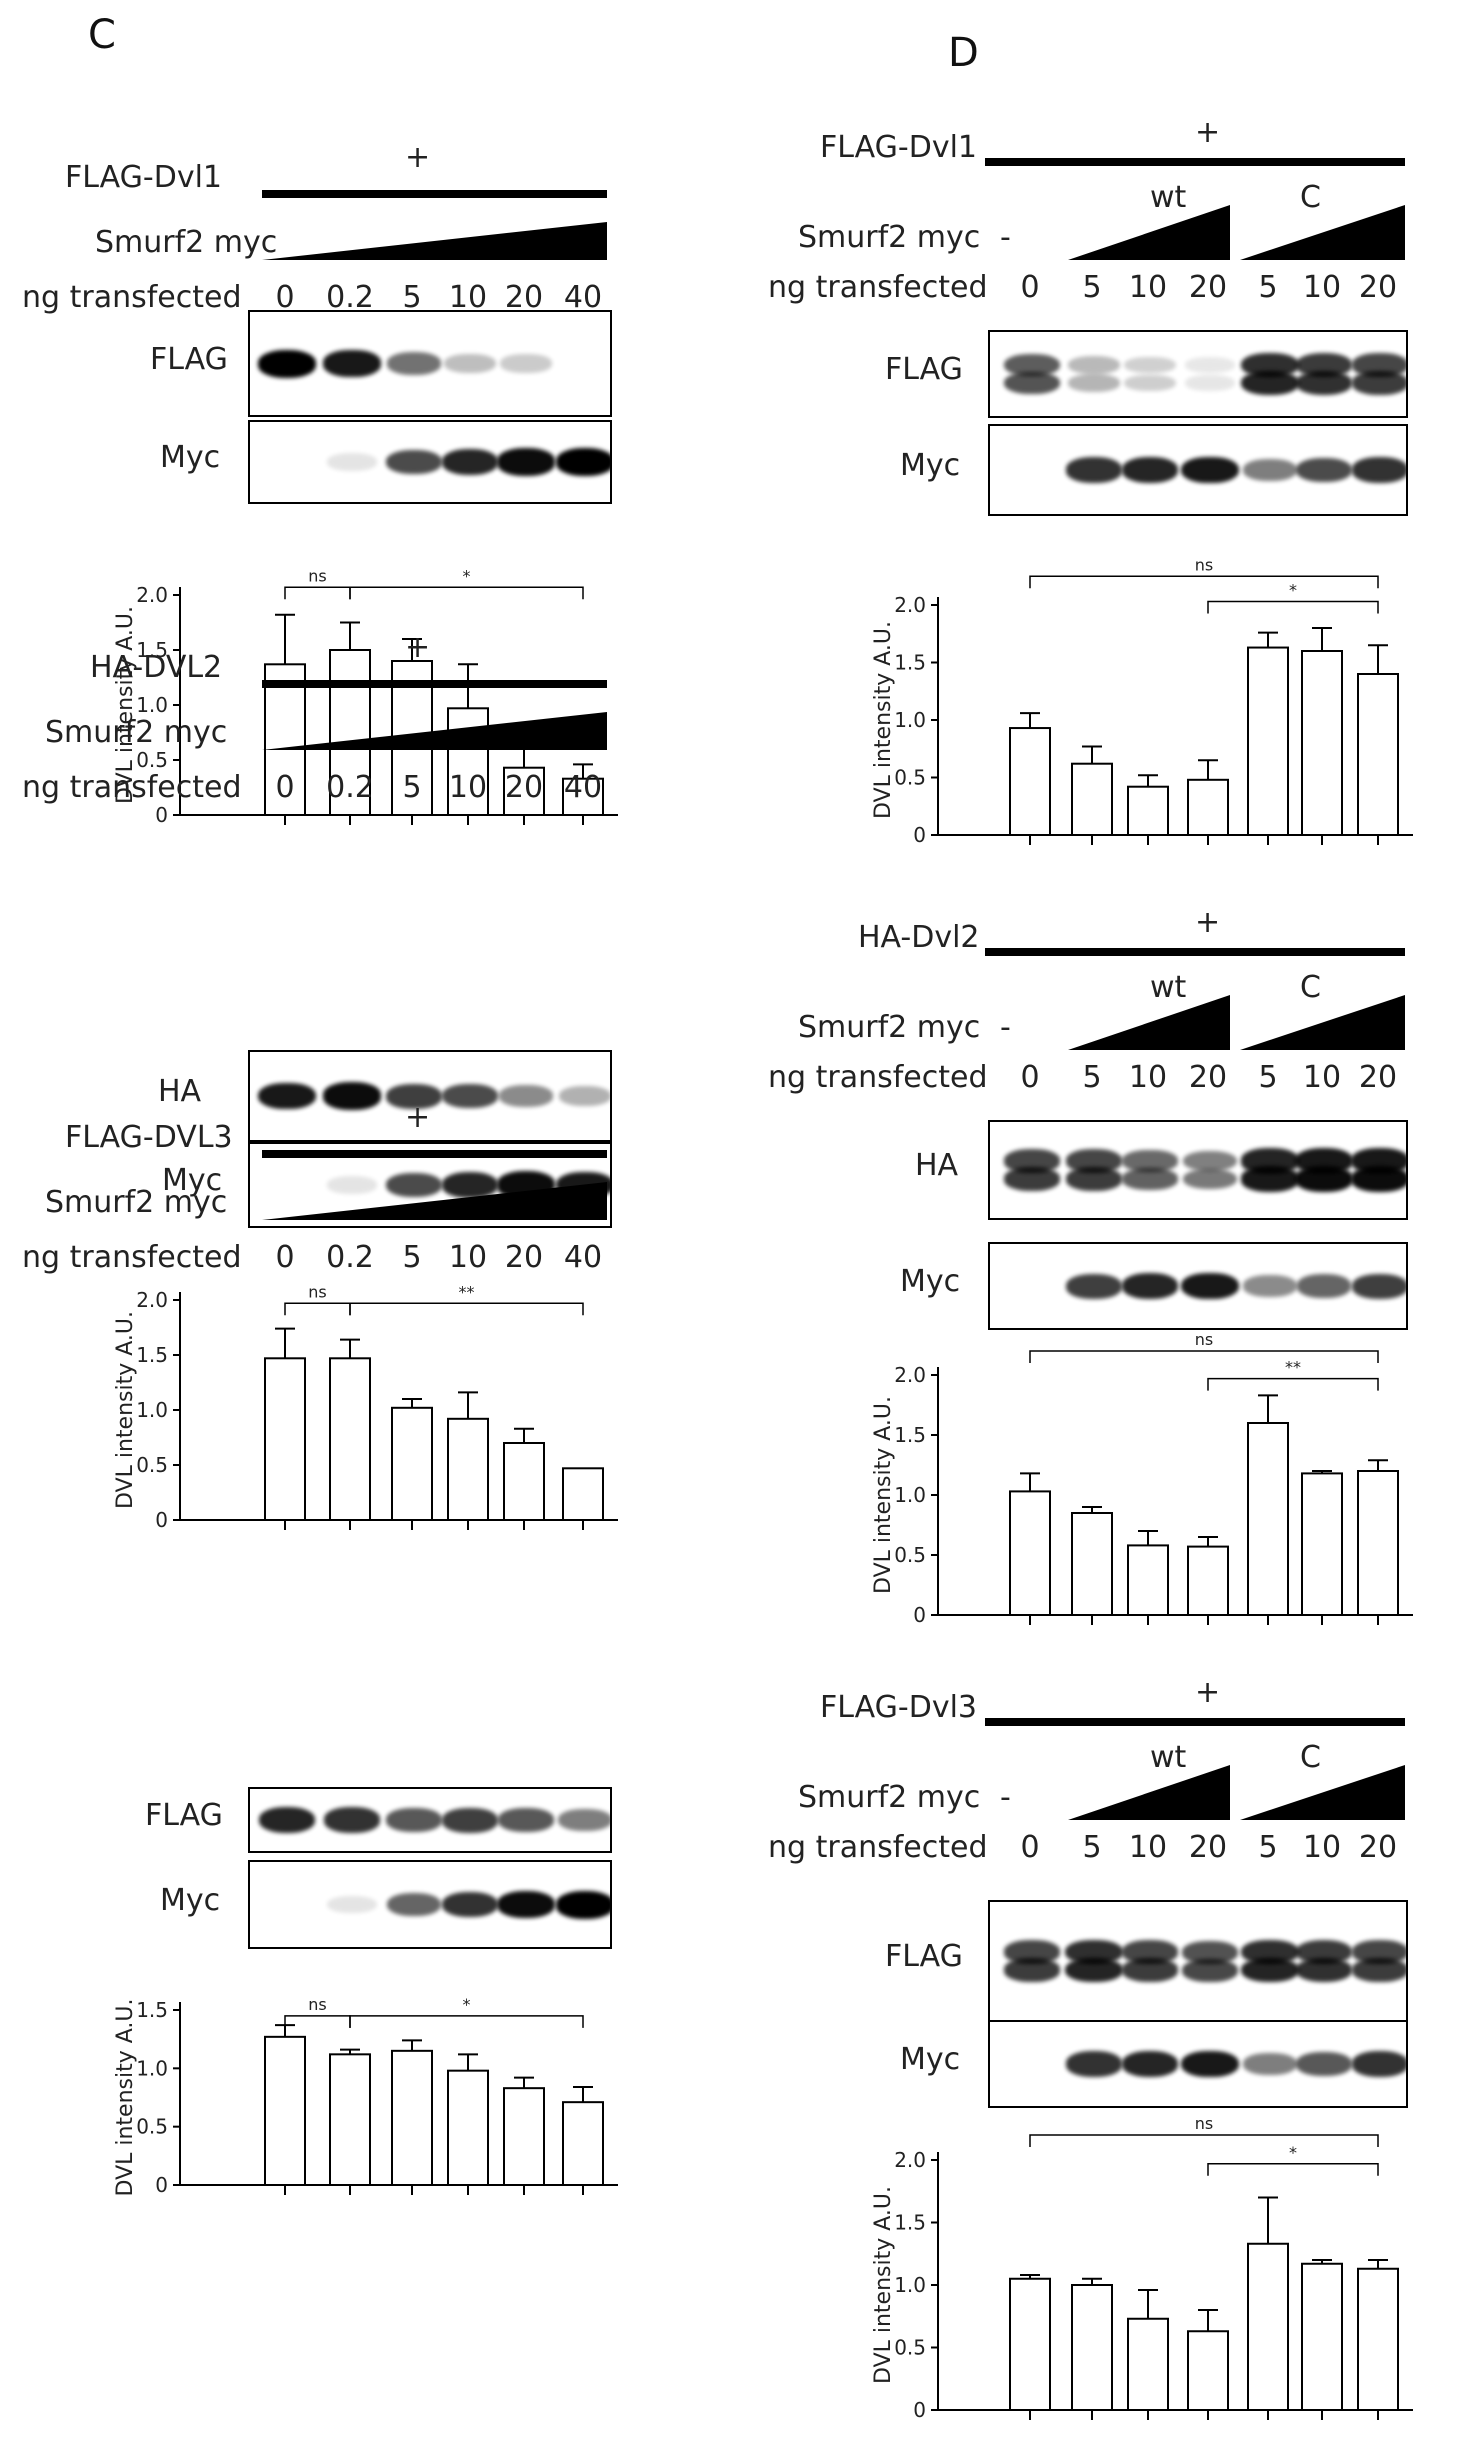 Image resolution: width=1462 pixels, height=2457 pixels. I want to click on bar-chart-C2: DVL intensity A.U. 0 0.5 1.0 1.5 2.0 ns **, so click(365, 1407).